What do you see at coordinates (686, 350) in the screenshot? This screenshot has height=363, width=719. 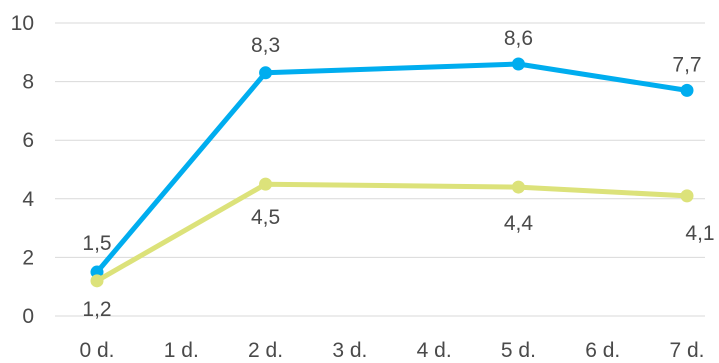 I see `x-tick-label: 7 d.` at bounding box center [686, 350].